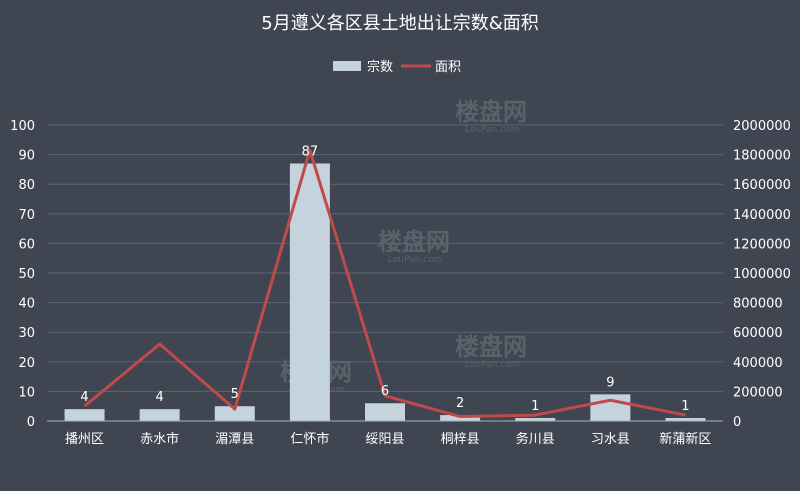  I want to click on bar-data-label: 5, so click(235, 394).